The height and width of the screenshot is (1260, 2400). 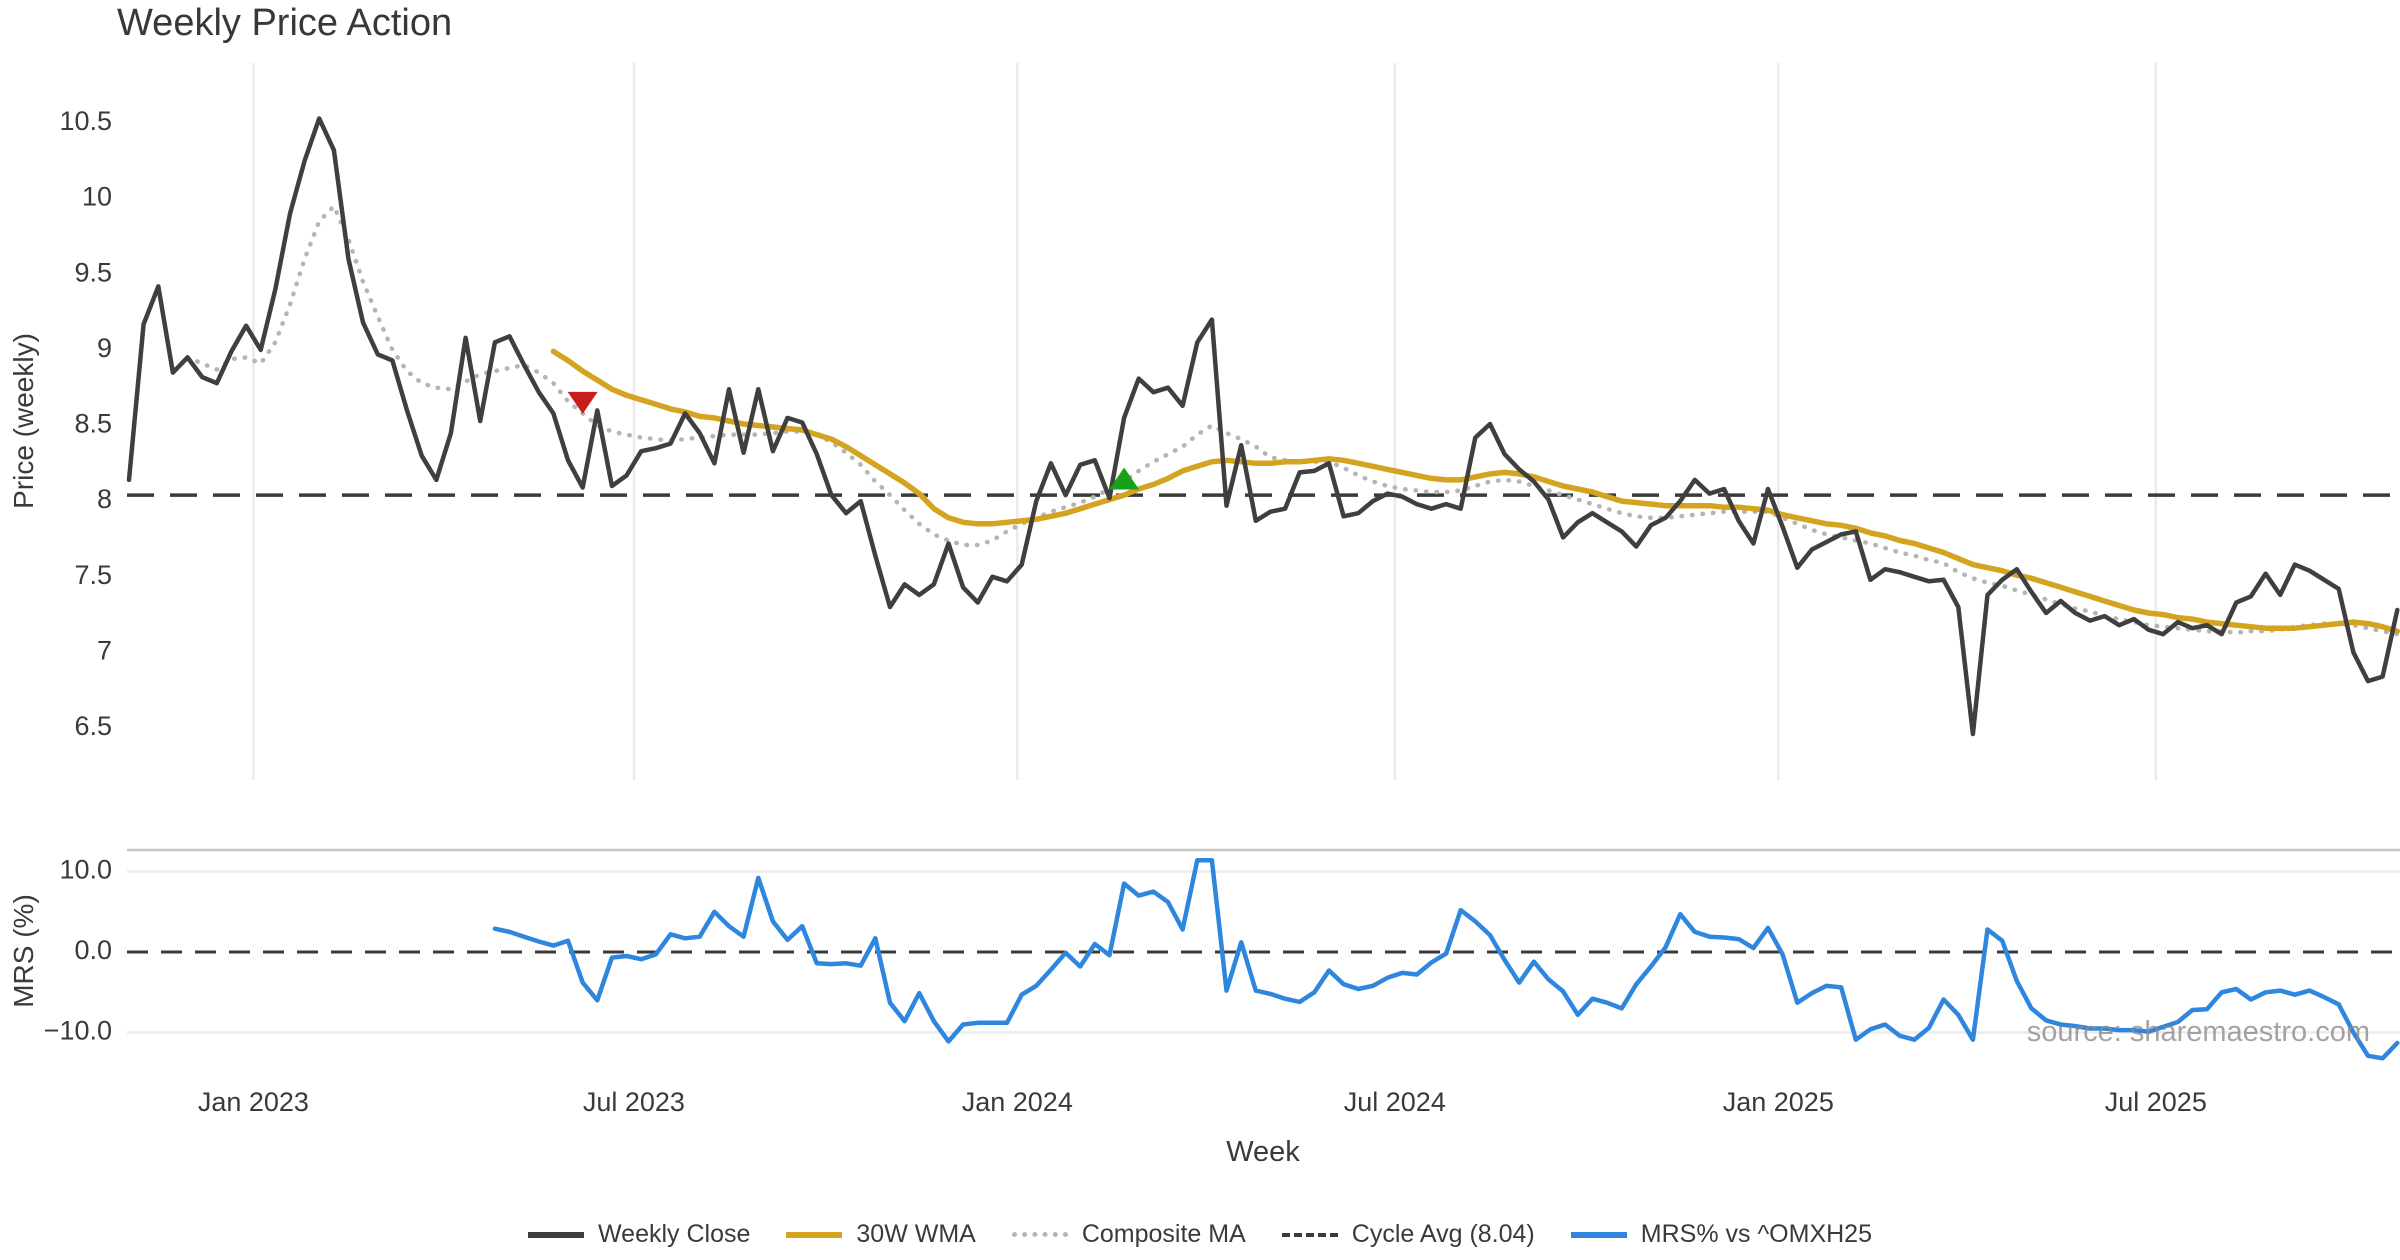 What do you see at coordinates (93, 575) in the screenshot?
I see `price-tick-label: 7.5` at bounding box center [93, 575].